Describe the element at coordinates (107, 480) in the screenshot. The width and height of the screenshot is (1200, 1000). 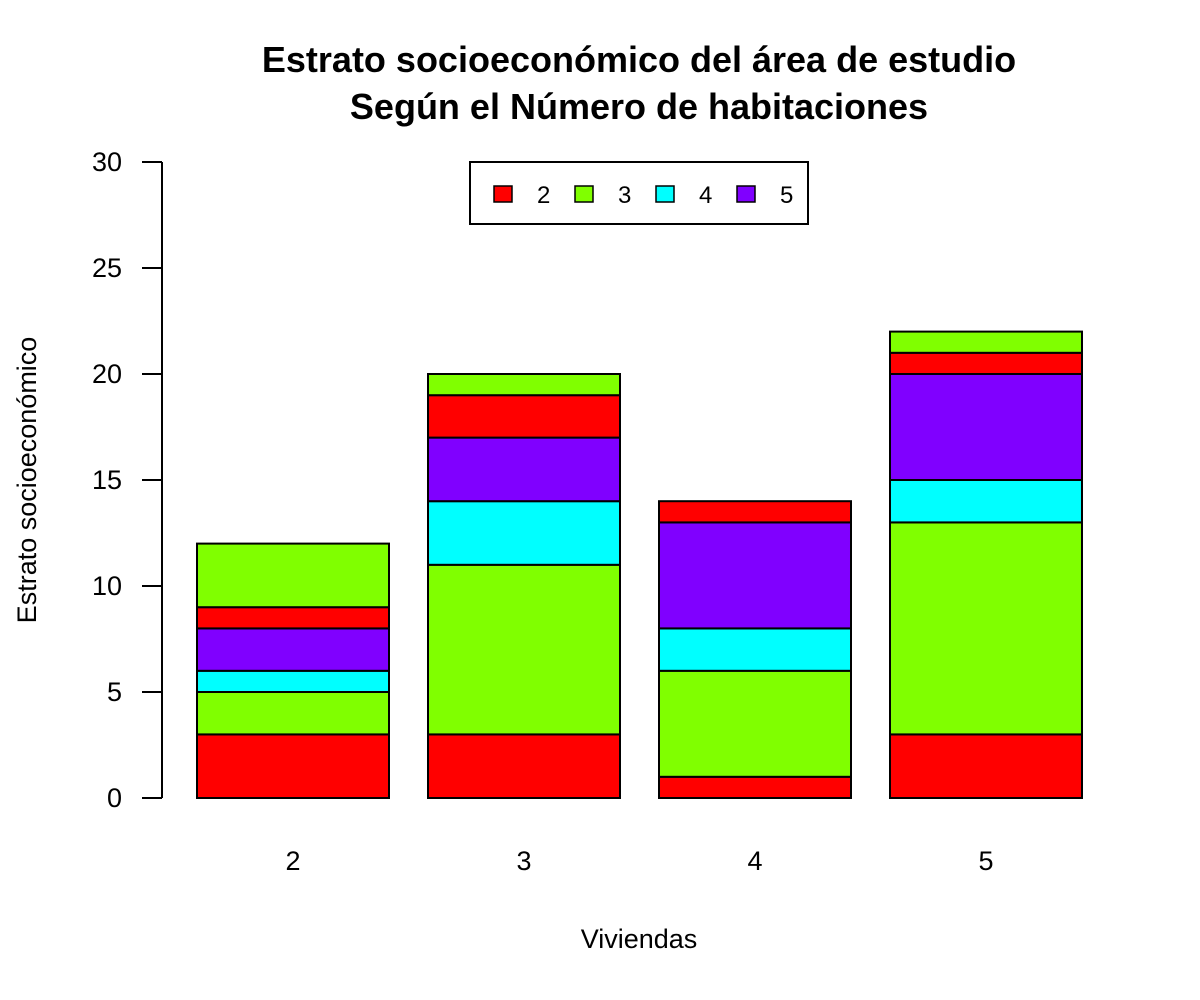
I see `y-tick-label: 15` at that location.